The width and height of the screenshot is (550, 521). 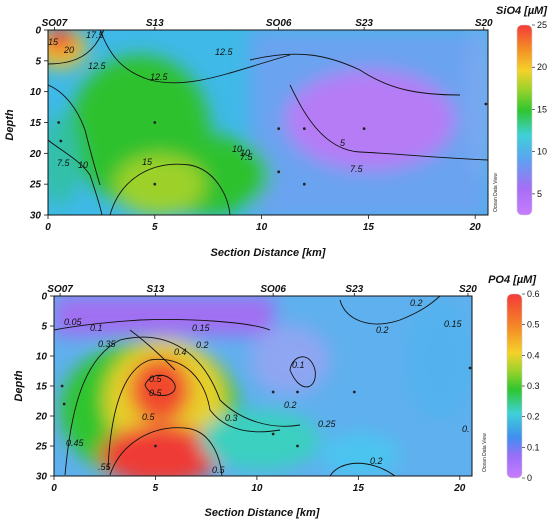 What do you see at coordinates (327, 424) in the screenshot?
I see `contour-label: 0.25` at bounding box center [327, 424].